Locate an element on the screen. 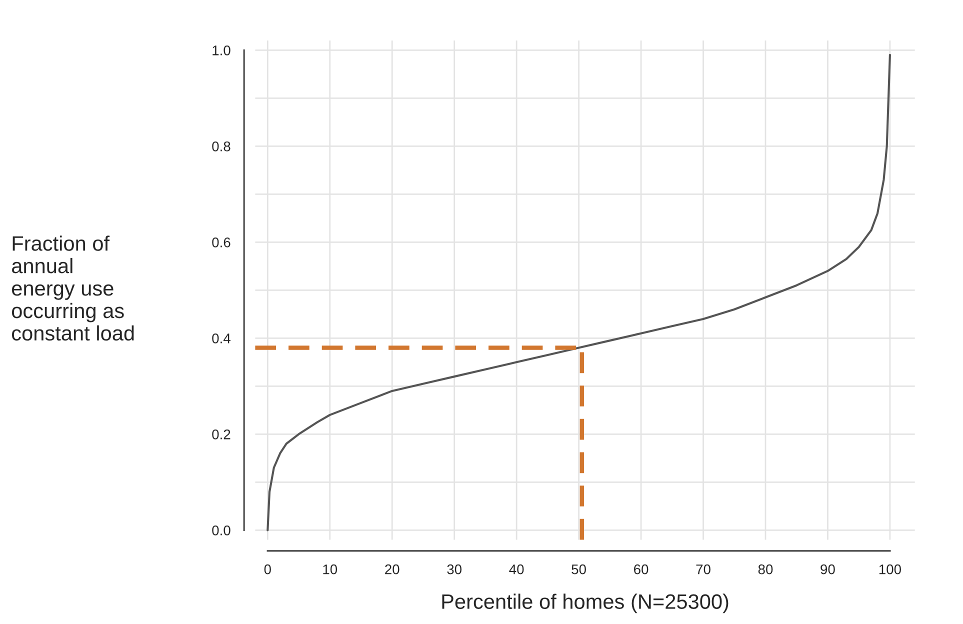 Image resolution: width=963 pixels, height=624 pixels. y-tick-label: 0.4 is located at coordinates (221, 338).